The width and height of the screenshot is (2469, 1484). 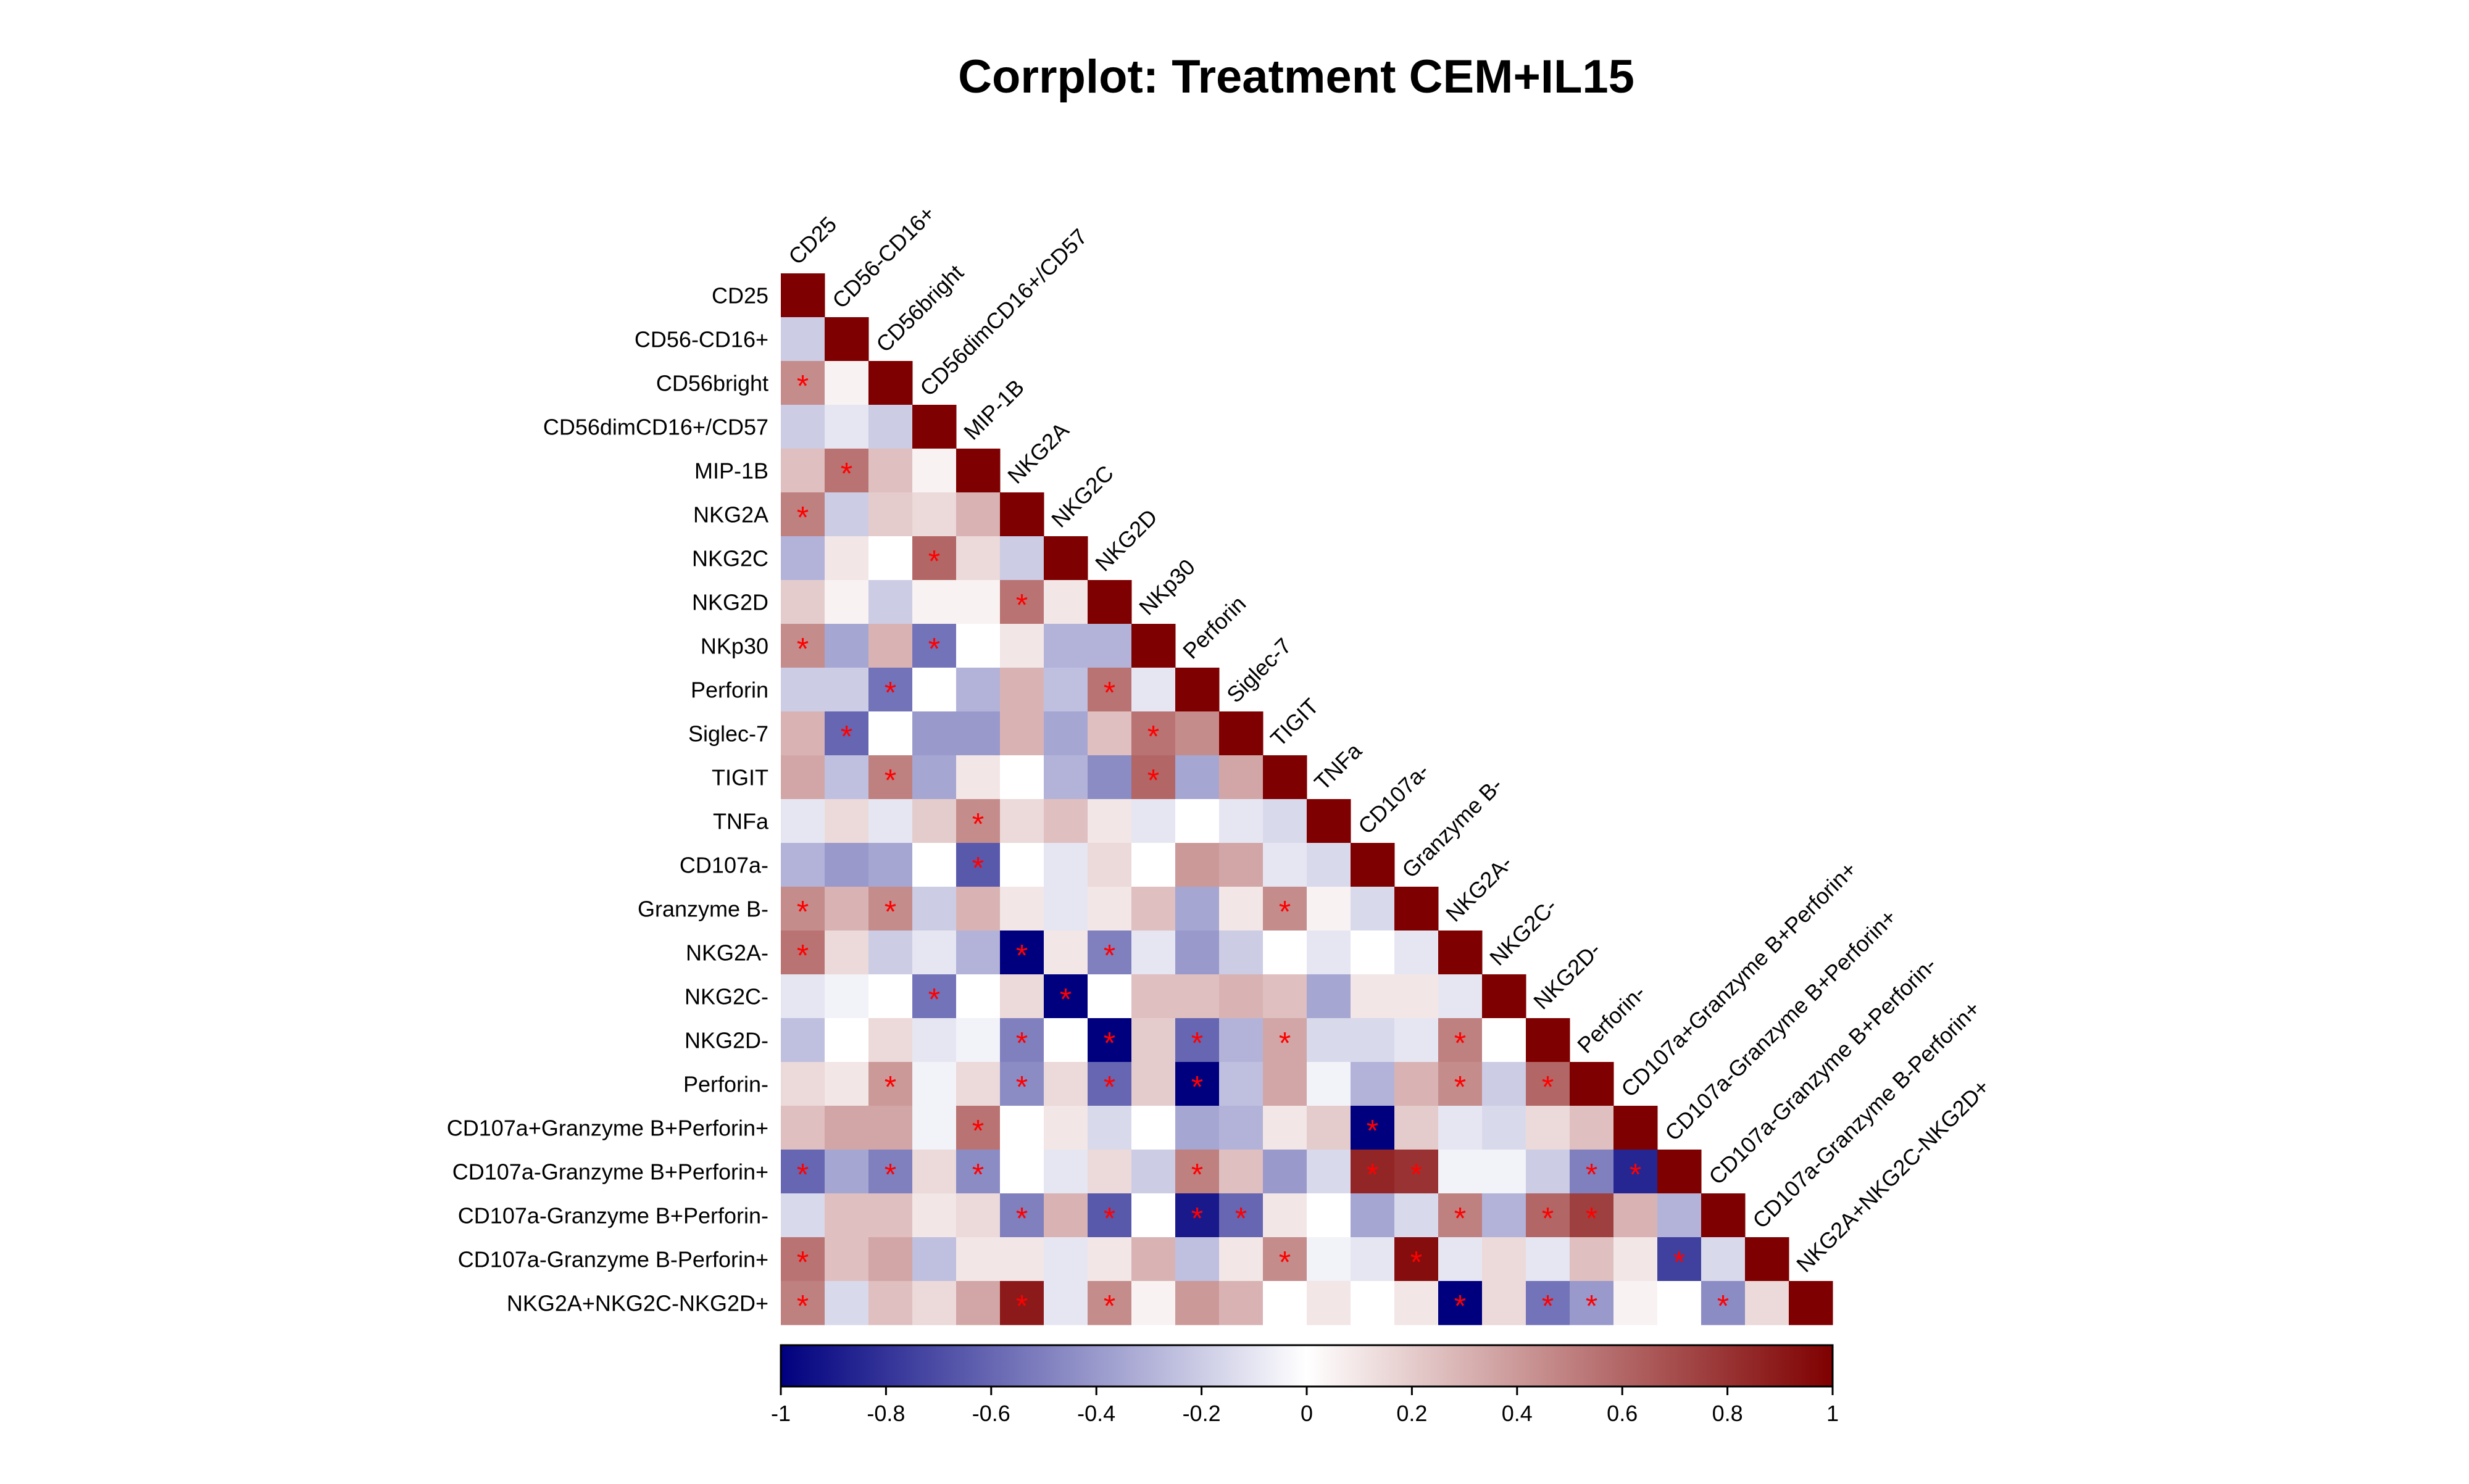 What do you see at coordinates (781, 1414) in the screenshot?
I see `colorbar-tick-label: -1` at bounding box center [781, 1414].